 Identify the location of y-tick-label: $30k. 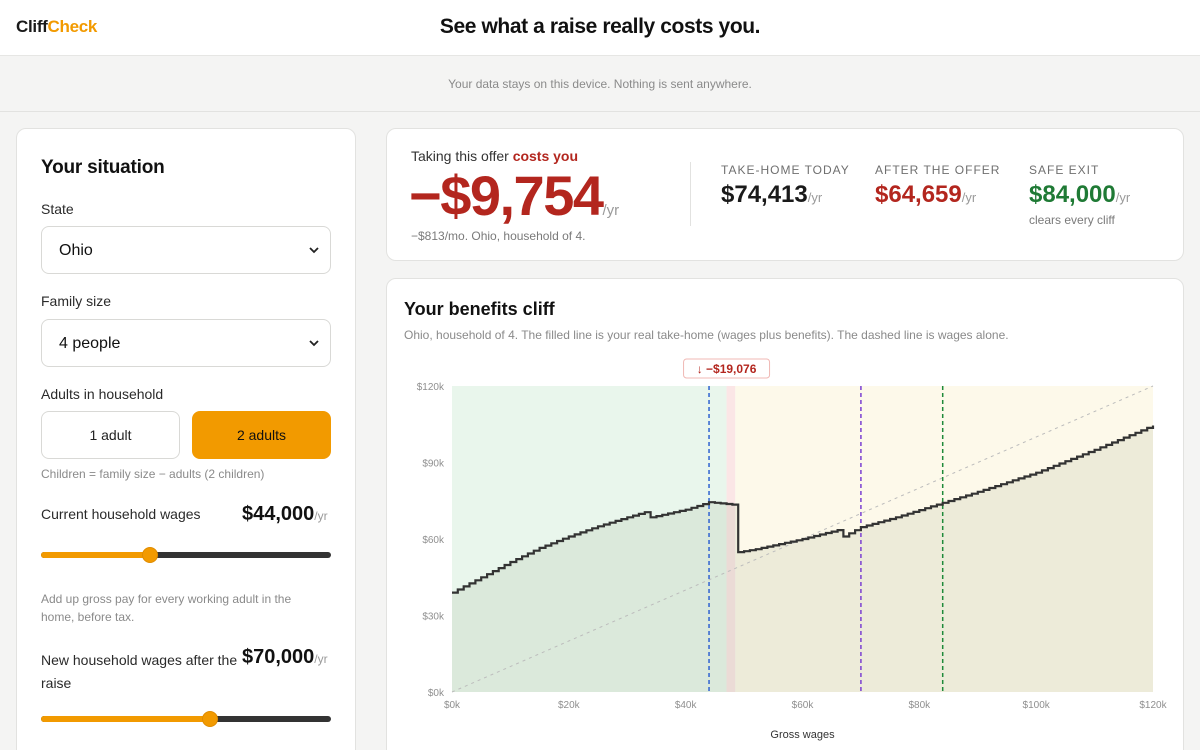
(433, 617).